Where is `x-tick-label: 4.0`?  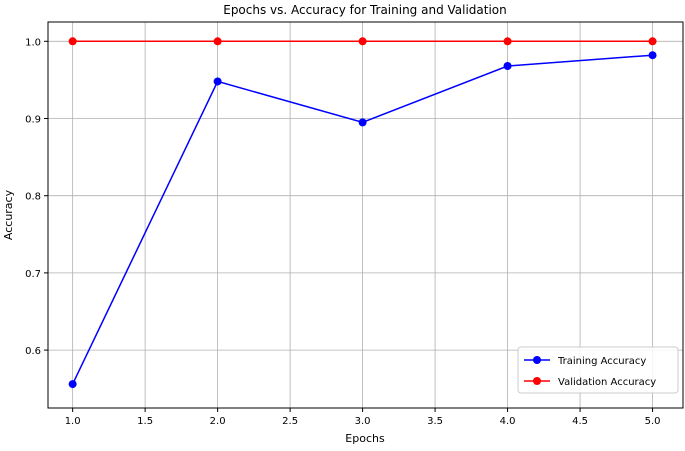
x-tick-label: 4.0 is located at coordinates (508, 421).